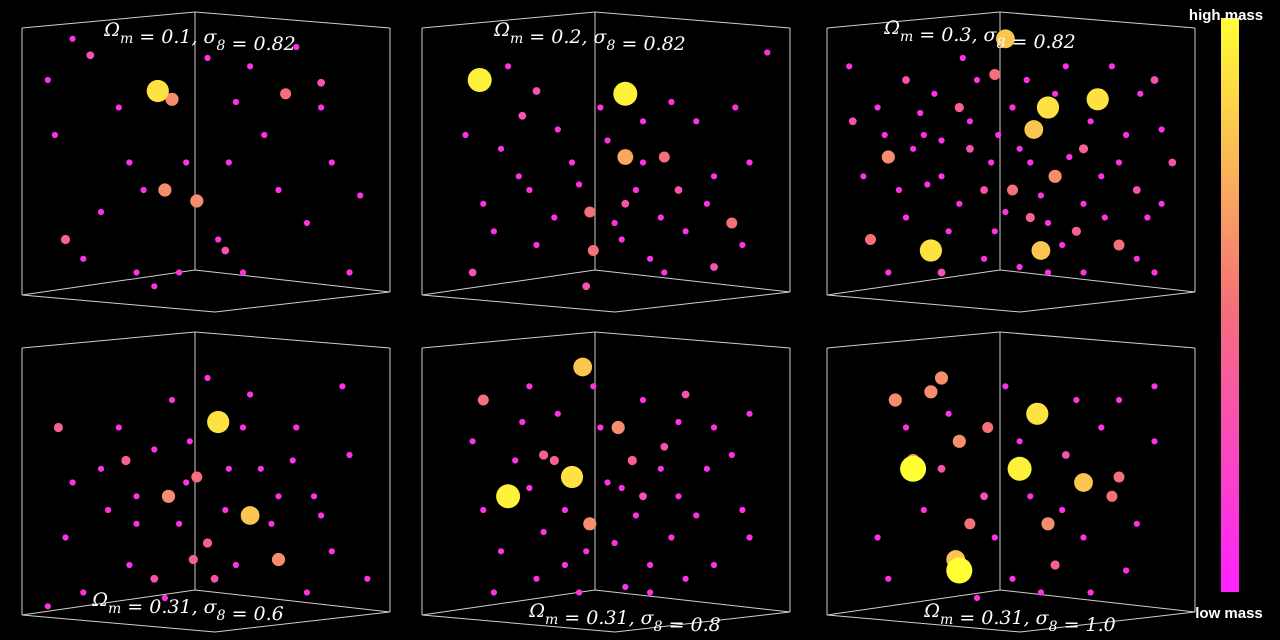 The image size is (1280, 640). What do you see at coordinates (624, 618) in the screenshot?
I see `panel-title: Ωm = 0.31, σ8 = 0.8` at bounding box center [624, 618].